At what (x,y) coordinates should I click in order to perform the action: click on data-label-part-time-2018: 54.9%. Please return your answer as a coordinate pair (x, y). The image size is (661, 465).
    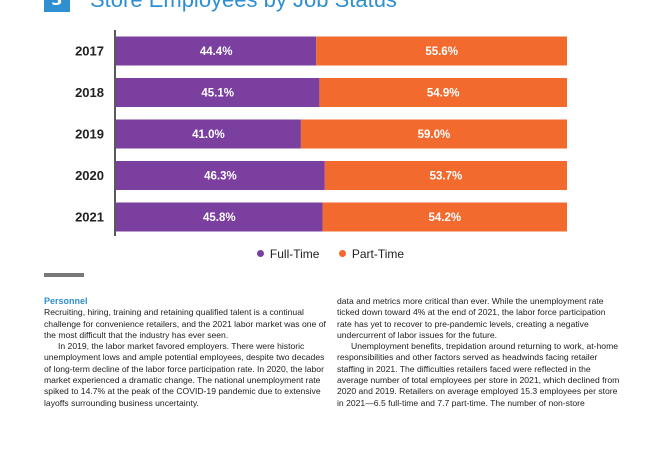
    Looking at the image, I should click on (443, 94).